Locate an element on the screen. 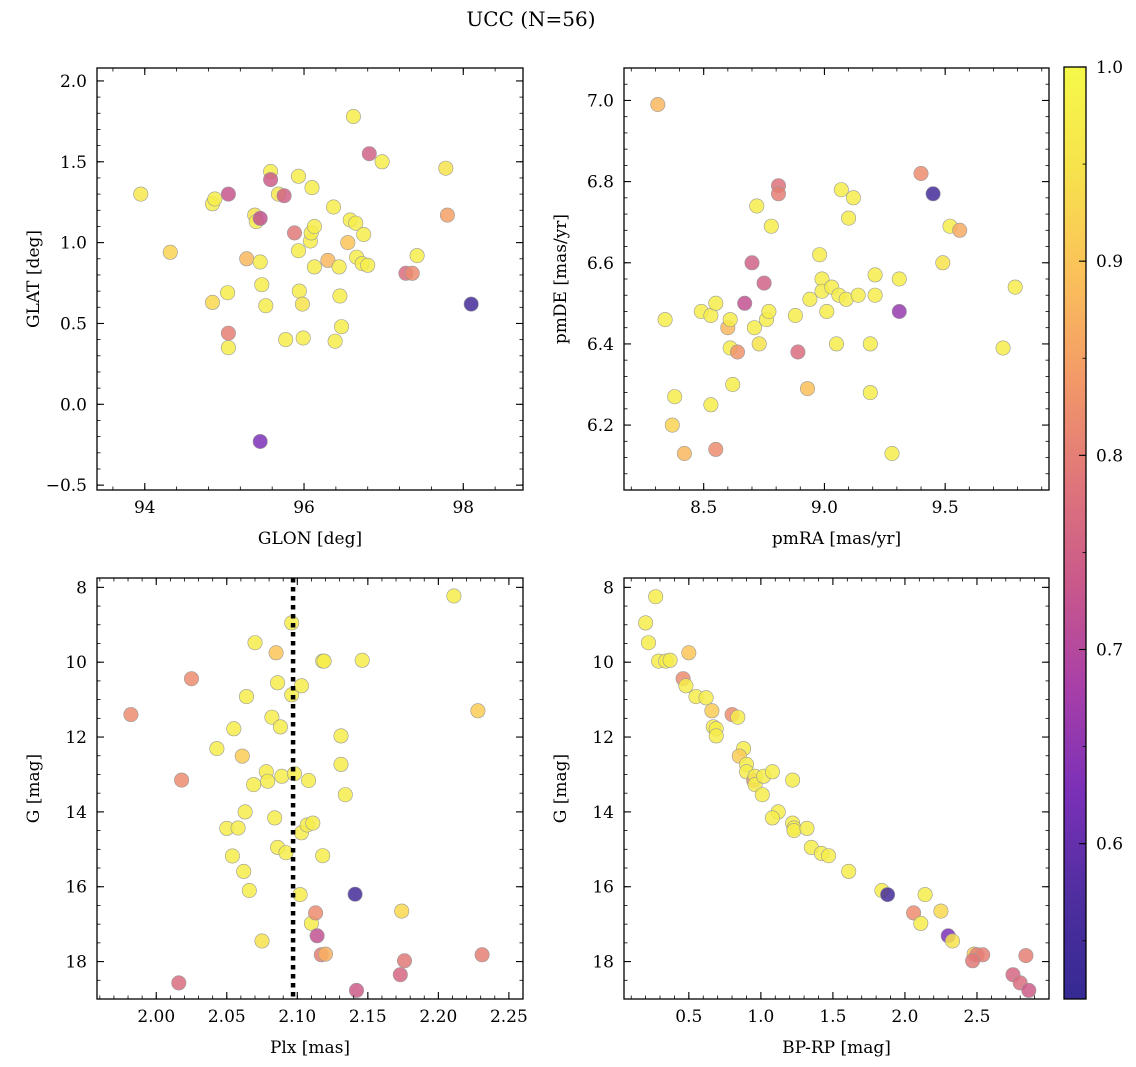  x-tick-label: 2.00 is located at coordinates (156, 1017).